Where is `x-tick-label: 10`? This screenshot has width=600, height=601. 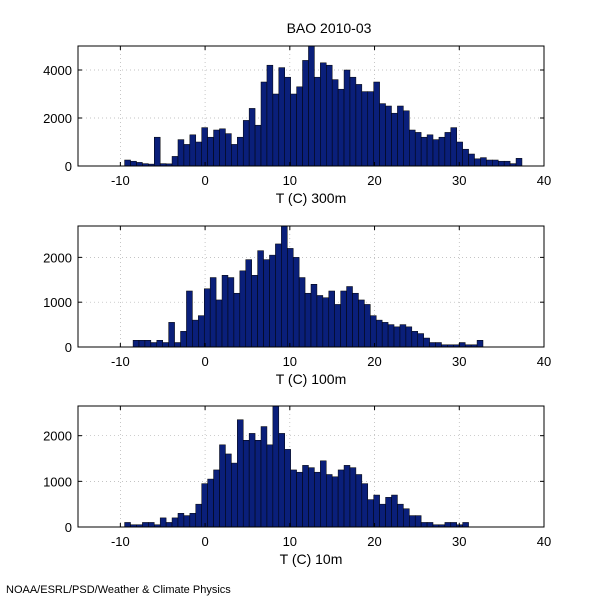 x-tick-label: 10 is located at coordinates (290, 541).